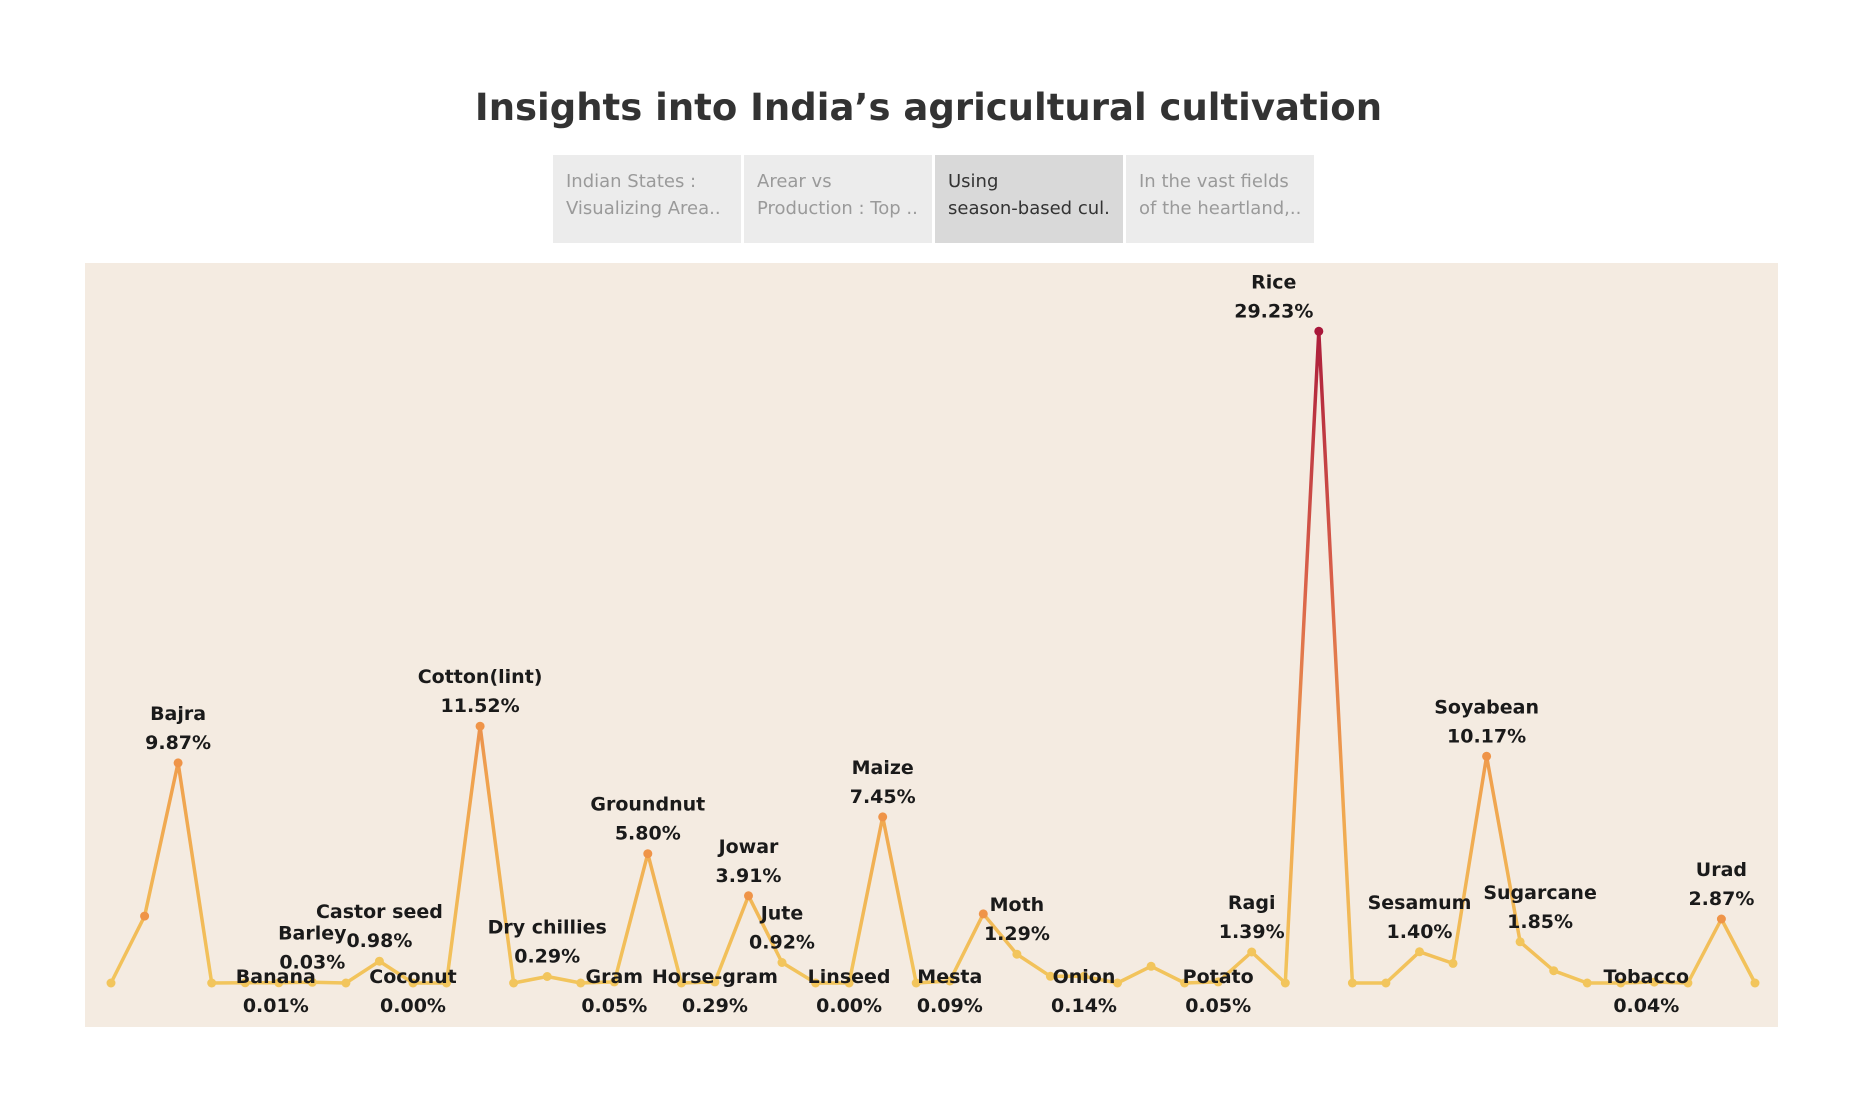 The height and width of the screenshot is (1109, 1857). I want to click on crop-share-label: 0.14%, so click(1084, 1006).